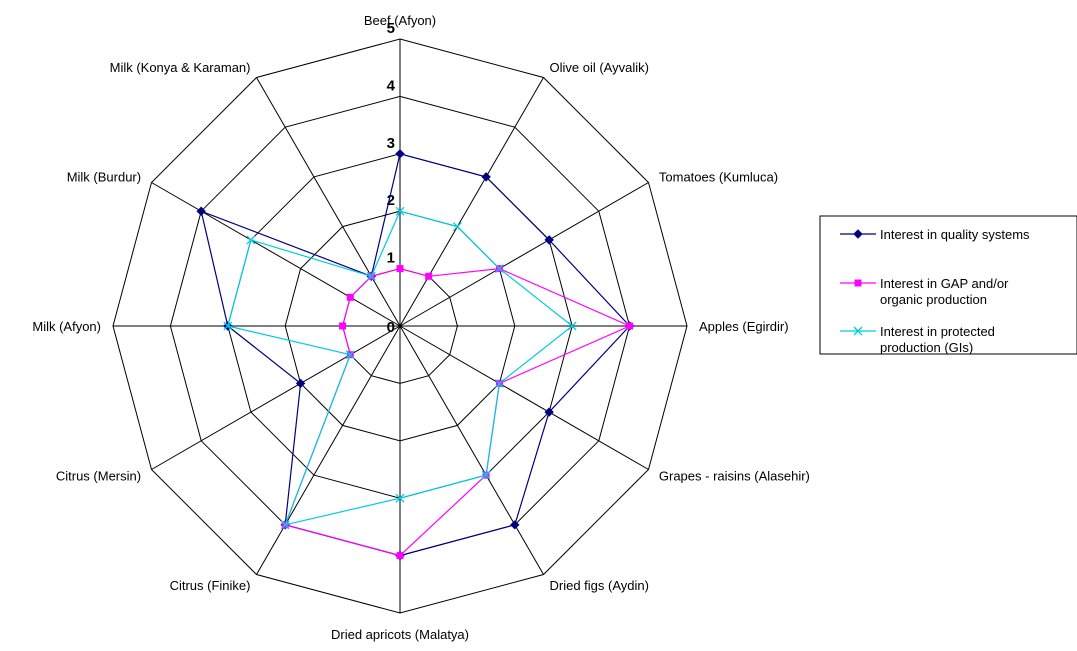 This screenshot has height=651, width=1077. Describe the element at coordinates (104, 177) in the screenshot. I see `category-label-milk-burdur: Milk (Burdur)` at that location.